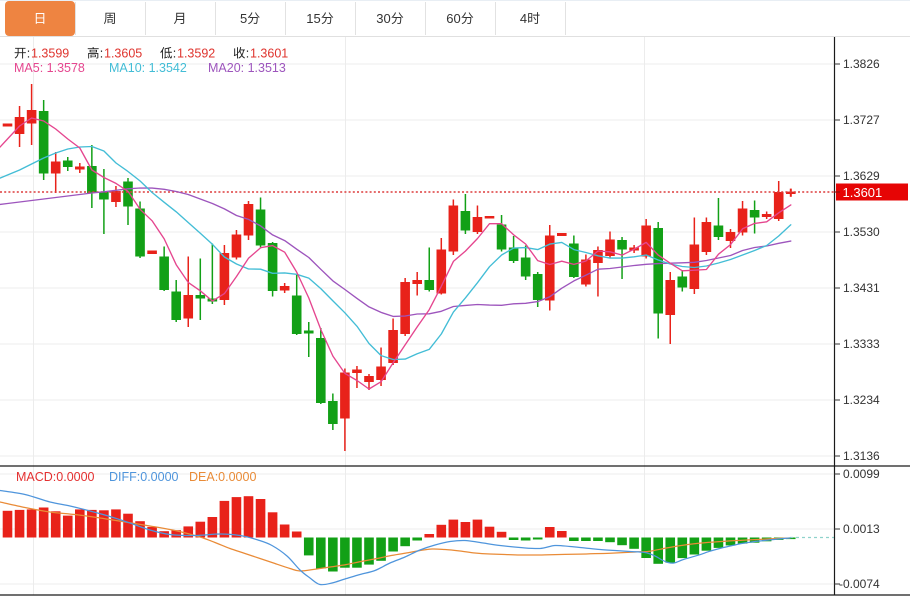 The width and height of the screenshot is (910, 604). Describe the element at coordinates (861, 288) in the screenshot. I see `svg-text: 1.3431` at that location.